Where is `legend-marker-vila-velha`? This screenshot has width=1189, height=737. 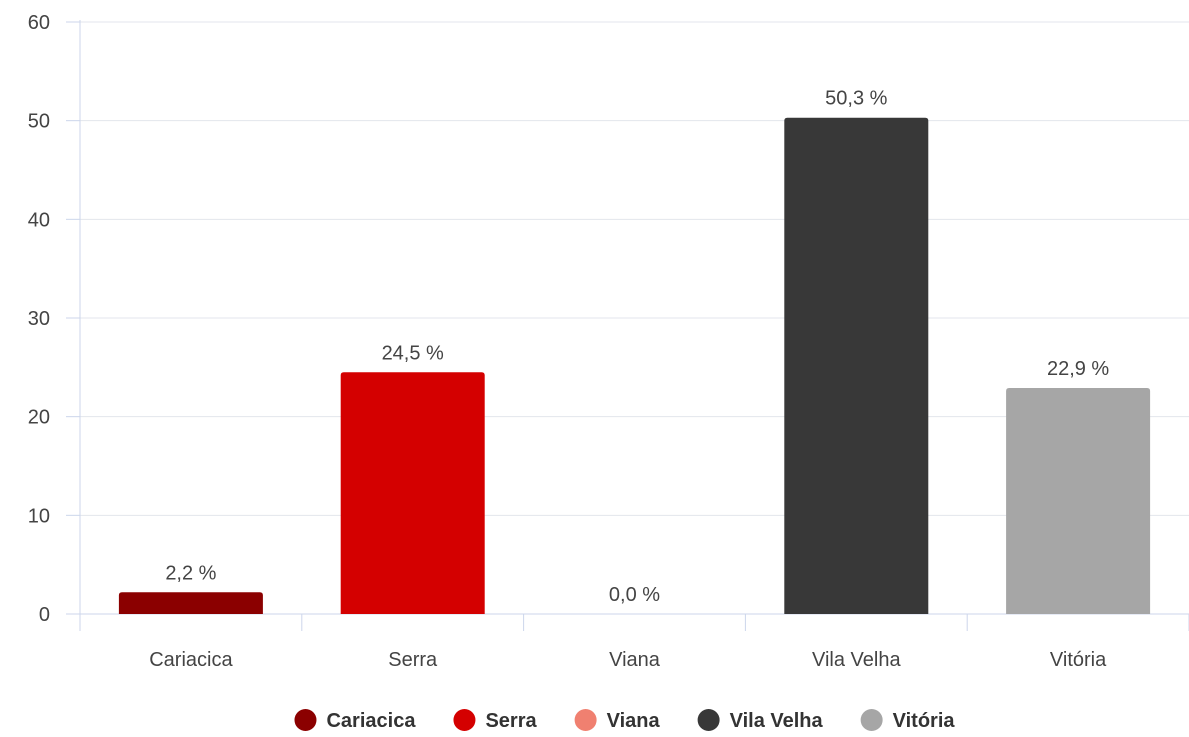 legend-marker-vila-velha is located at coordinates (708, 720).